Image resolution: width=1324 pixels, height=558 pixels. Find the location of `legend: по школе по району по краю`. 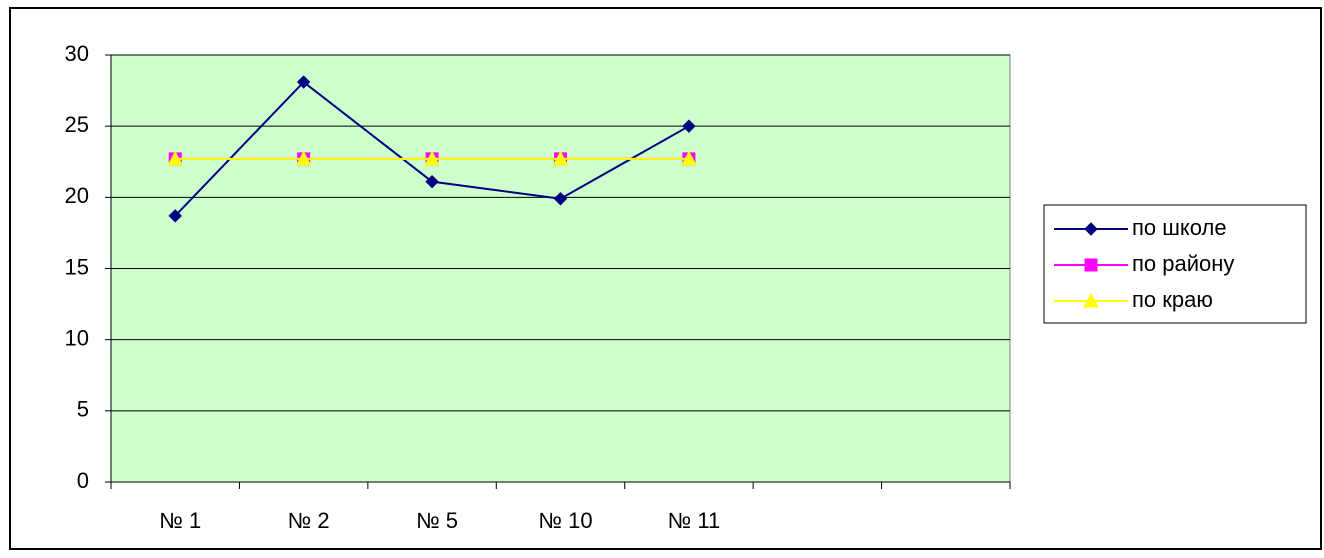

legend: по школе по району по краю is located at coordinates (1175, 264).